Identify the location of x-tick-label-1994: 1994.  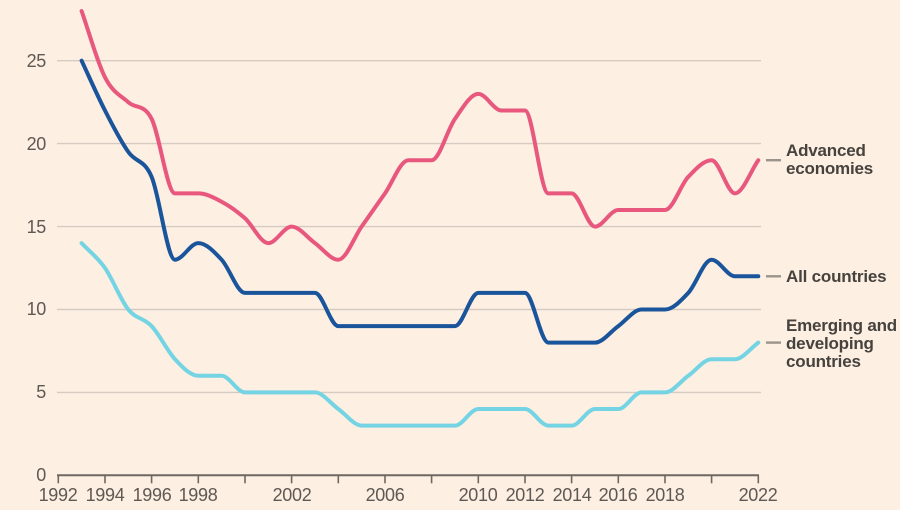
(105, 495).